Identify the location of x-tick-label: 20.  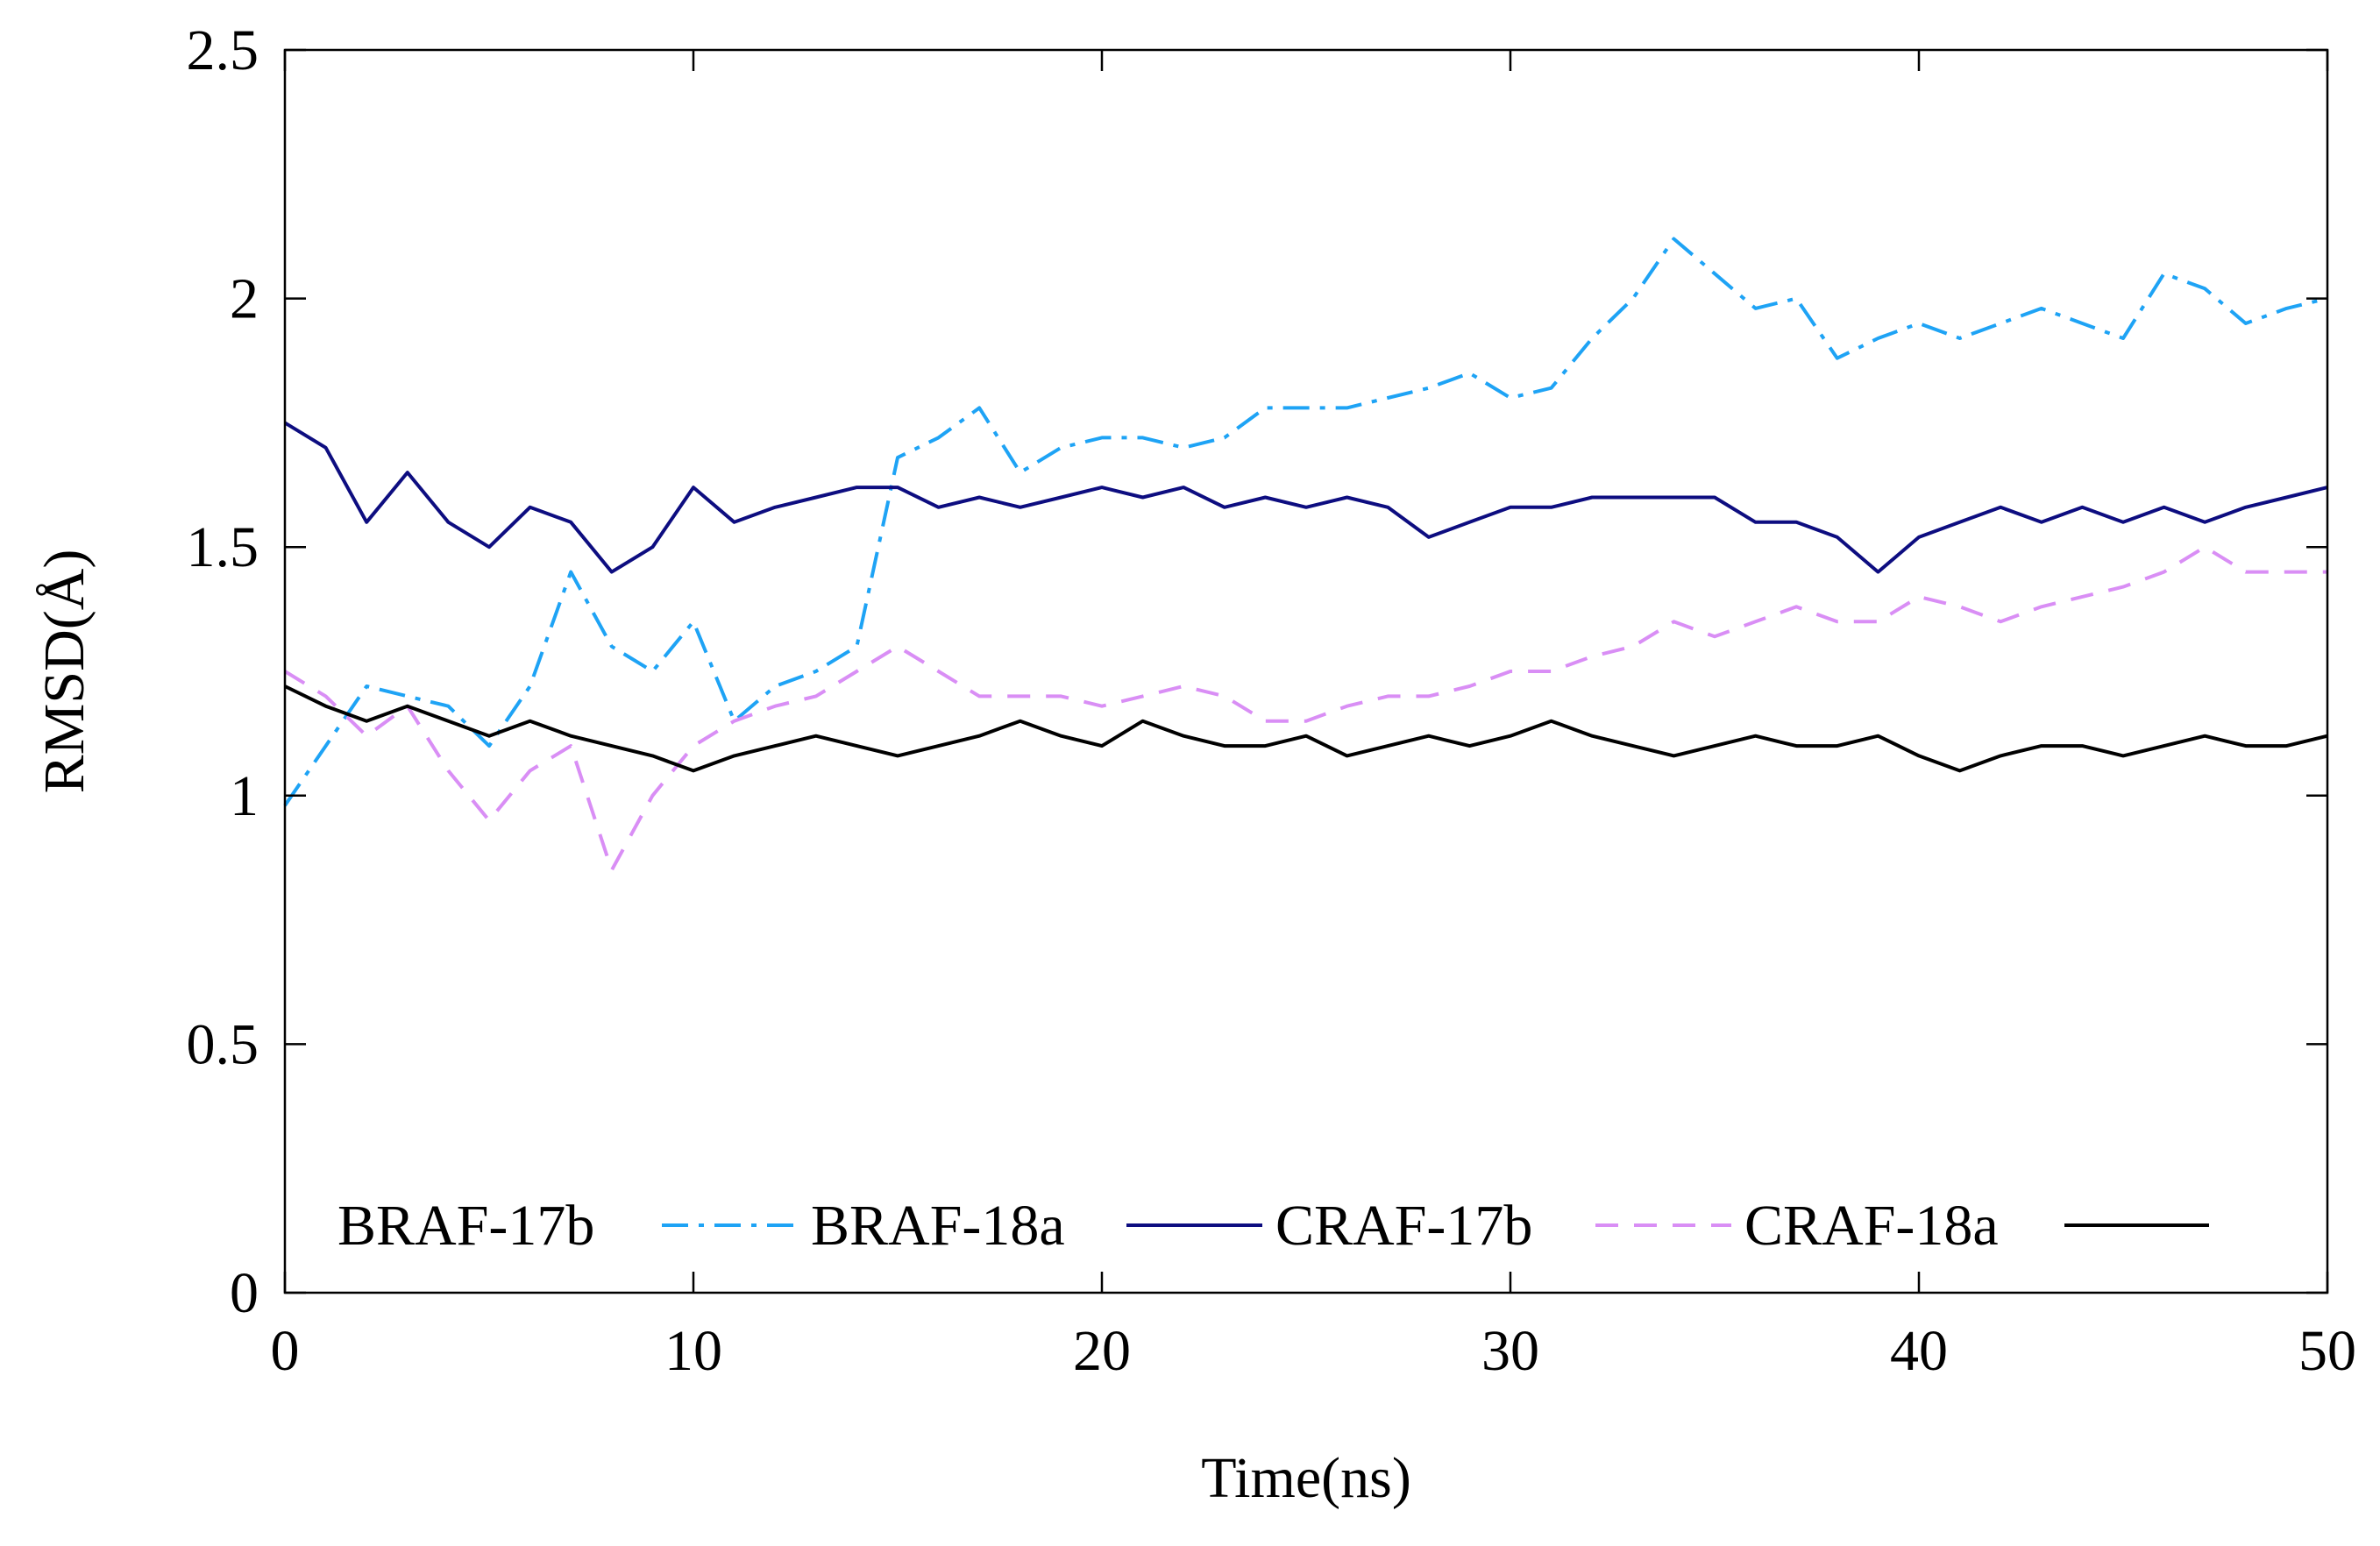
(1102, 1351).